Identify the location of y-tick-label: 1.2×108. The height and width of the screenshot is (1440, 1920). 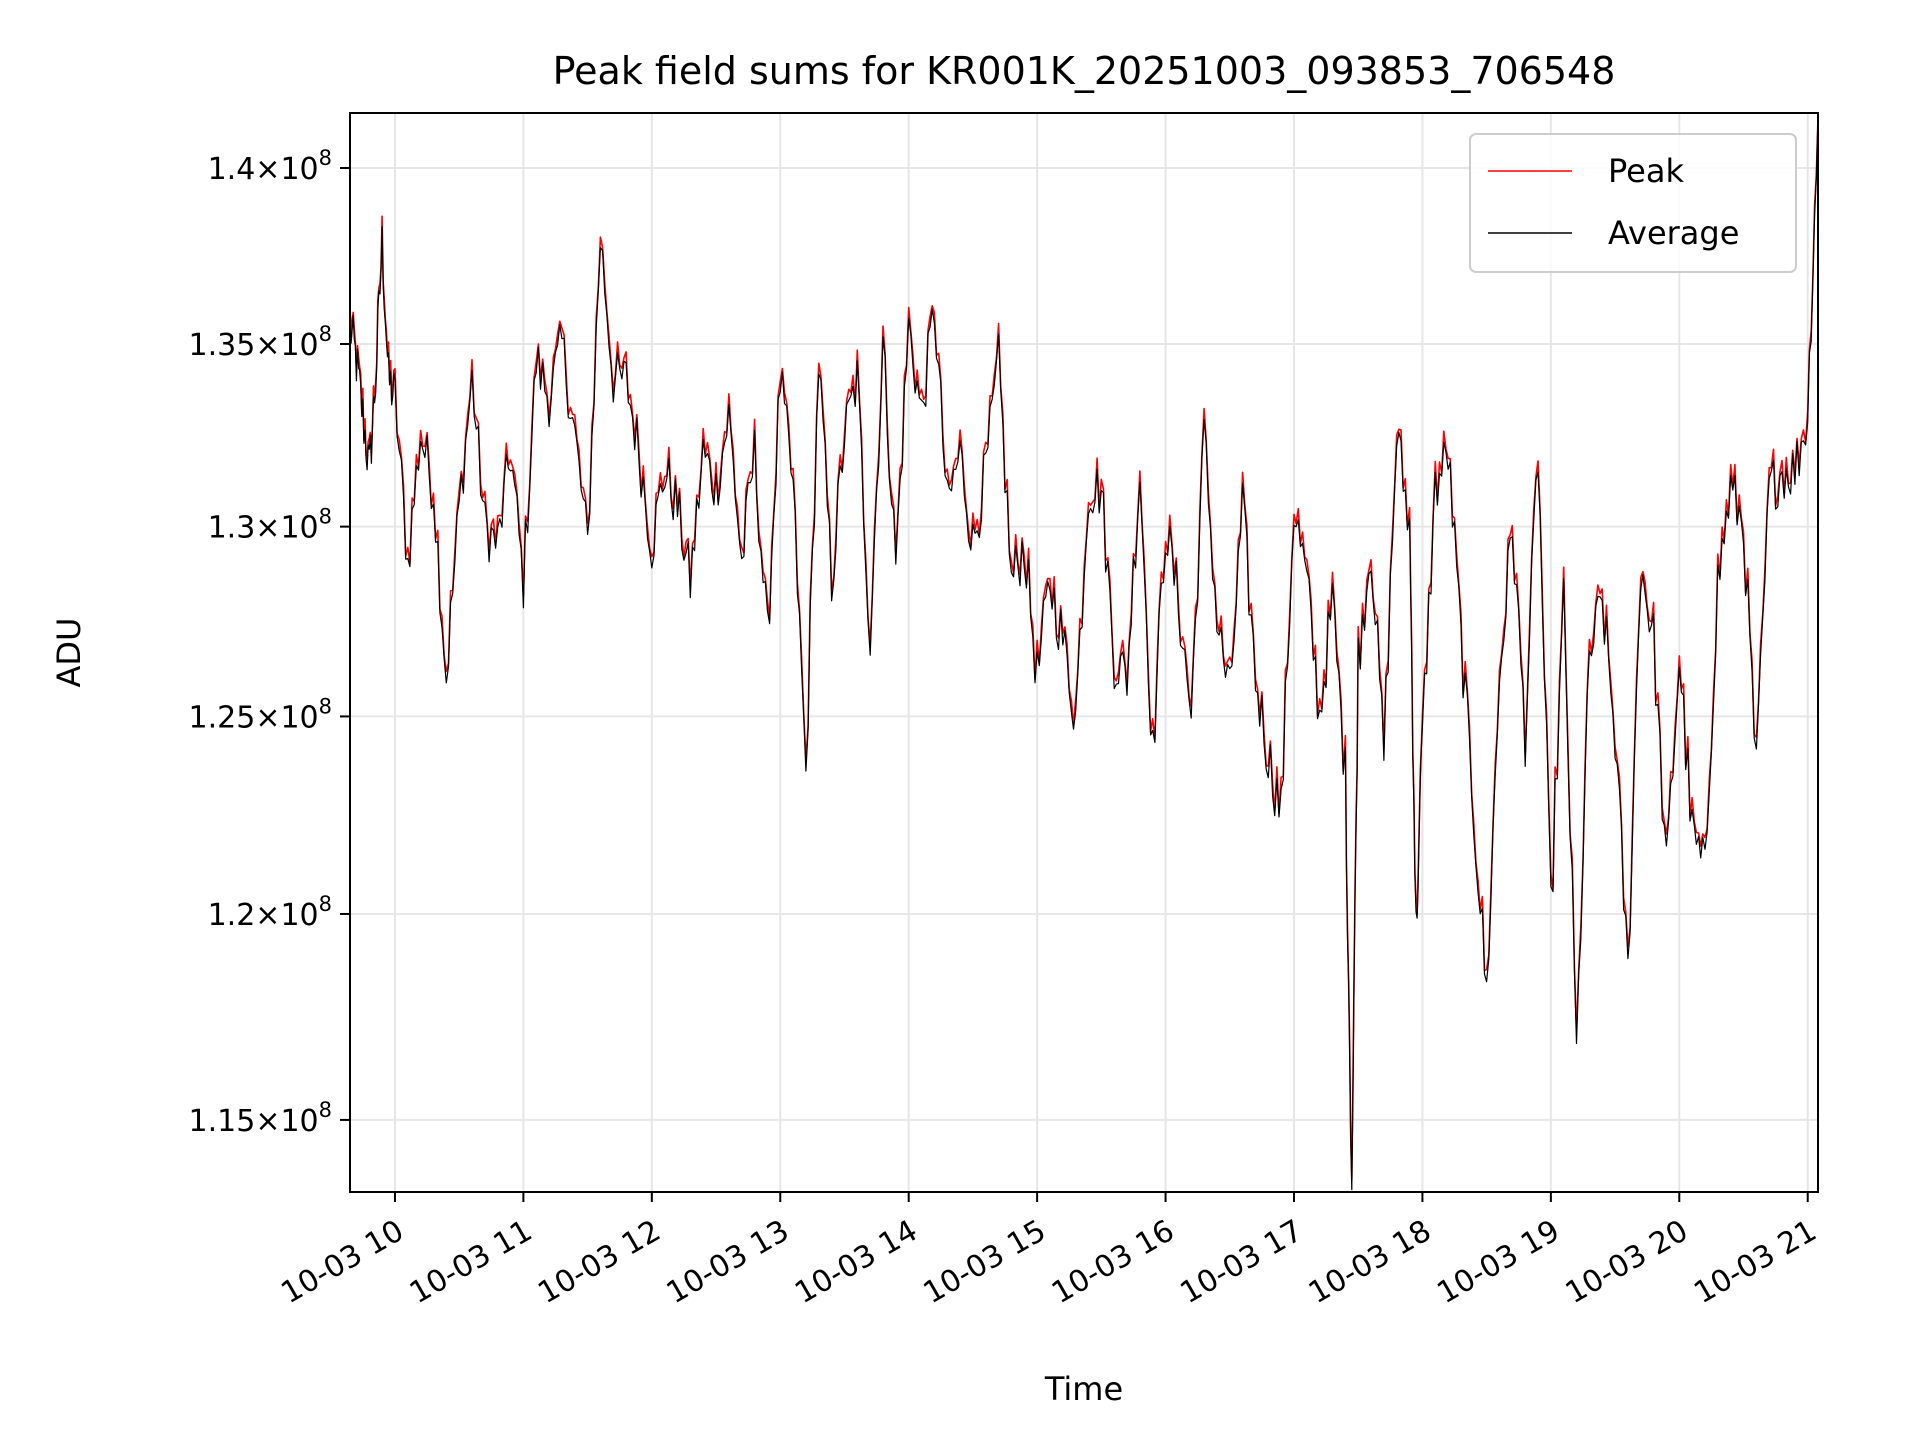
(270, 912).